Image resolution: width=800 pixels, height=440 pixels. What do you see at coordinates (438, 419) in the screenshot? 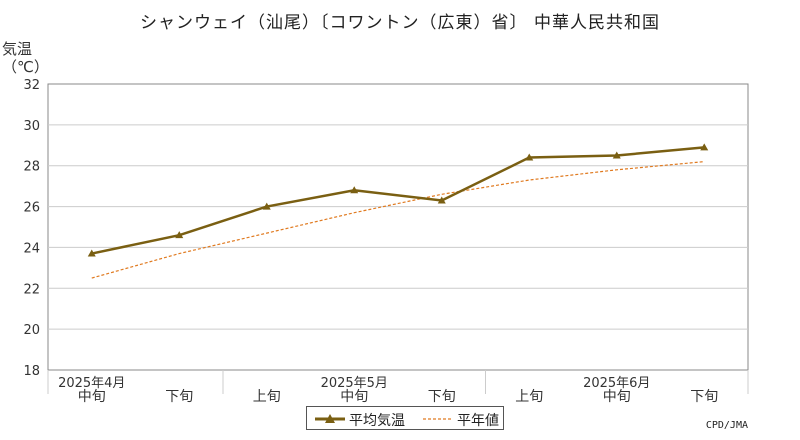
I see `legend-normal-swatch` at bounding box center [438, 419].